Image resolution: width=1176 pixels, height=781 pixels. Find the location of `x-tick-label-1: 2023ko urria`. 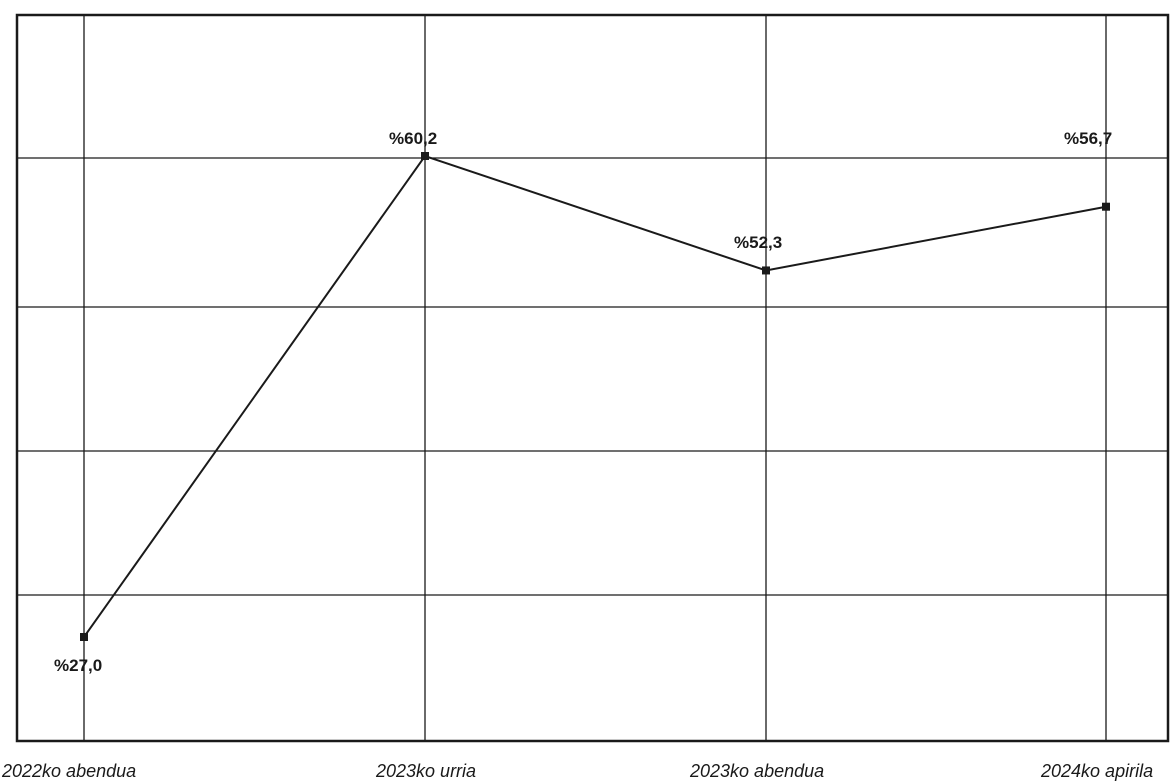

x-tick-label-1: 2023ko urria is located at coordinates (425, 771).